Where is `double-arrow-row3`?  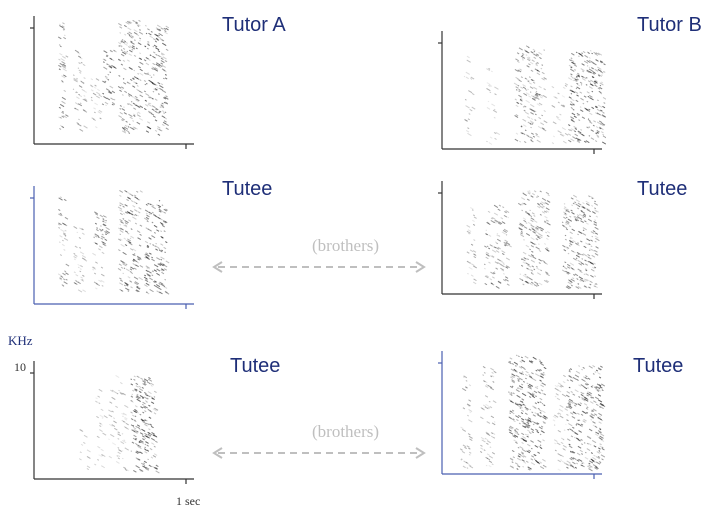
double-arrow-row3 is located at coordinates (319, 453).